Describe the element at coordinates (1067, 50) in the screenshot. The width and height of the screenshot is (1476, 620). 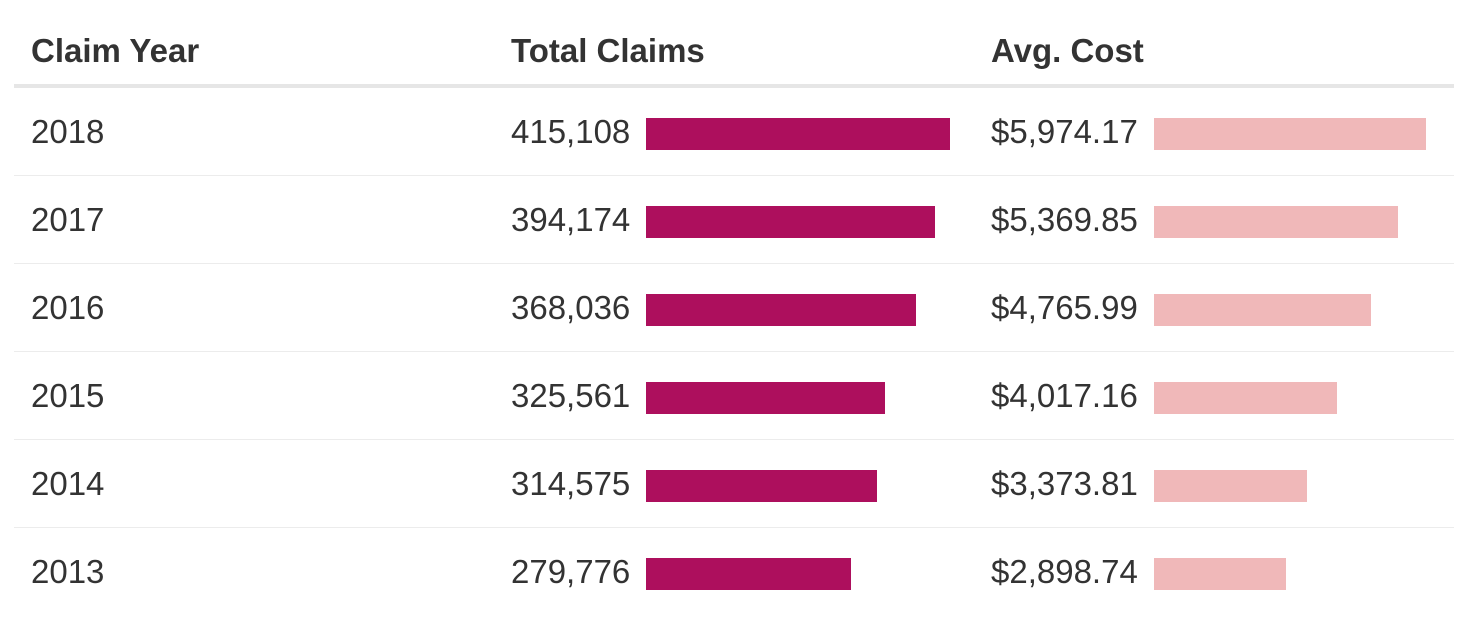
I see `header-avg-cost: Avg. Cost` at that location.